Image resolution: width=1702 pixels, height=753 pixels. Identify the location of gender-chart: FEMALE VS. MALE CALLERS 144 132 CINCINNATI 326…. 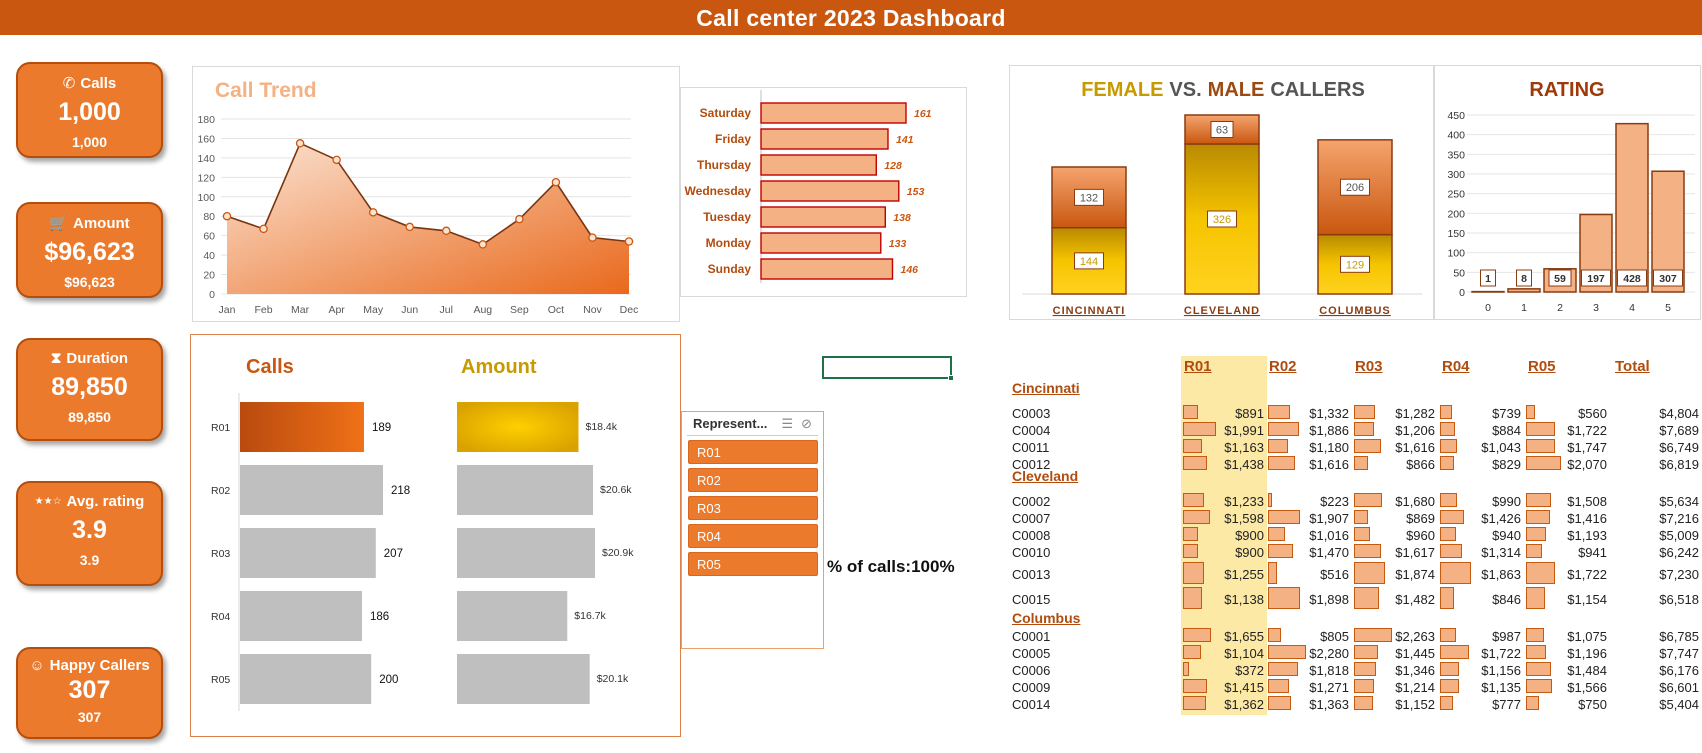
(1222, 198).